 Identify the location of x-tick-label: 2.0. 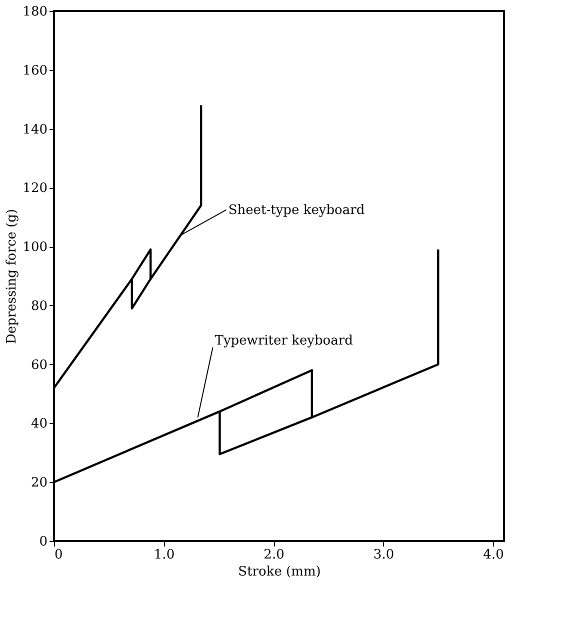
(274, 555).